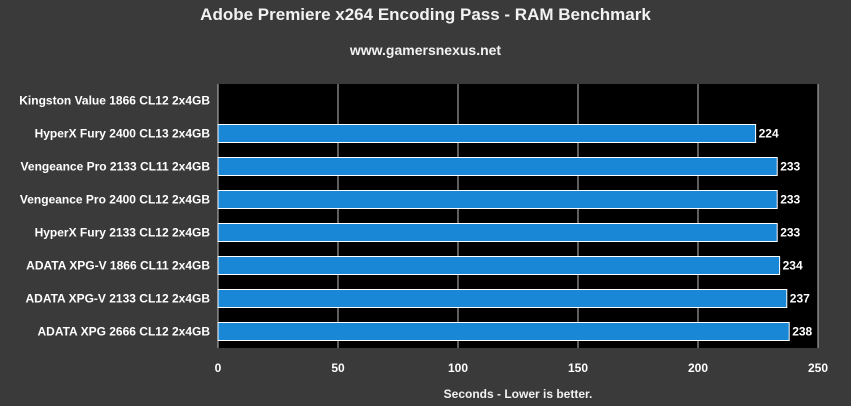  Describe the element at coordinates (800, 299) in the screenshot. I see `data-label: 237` at that location.